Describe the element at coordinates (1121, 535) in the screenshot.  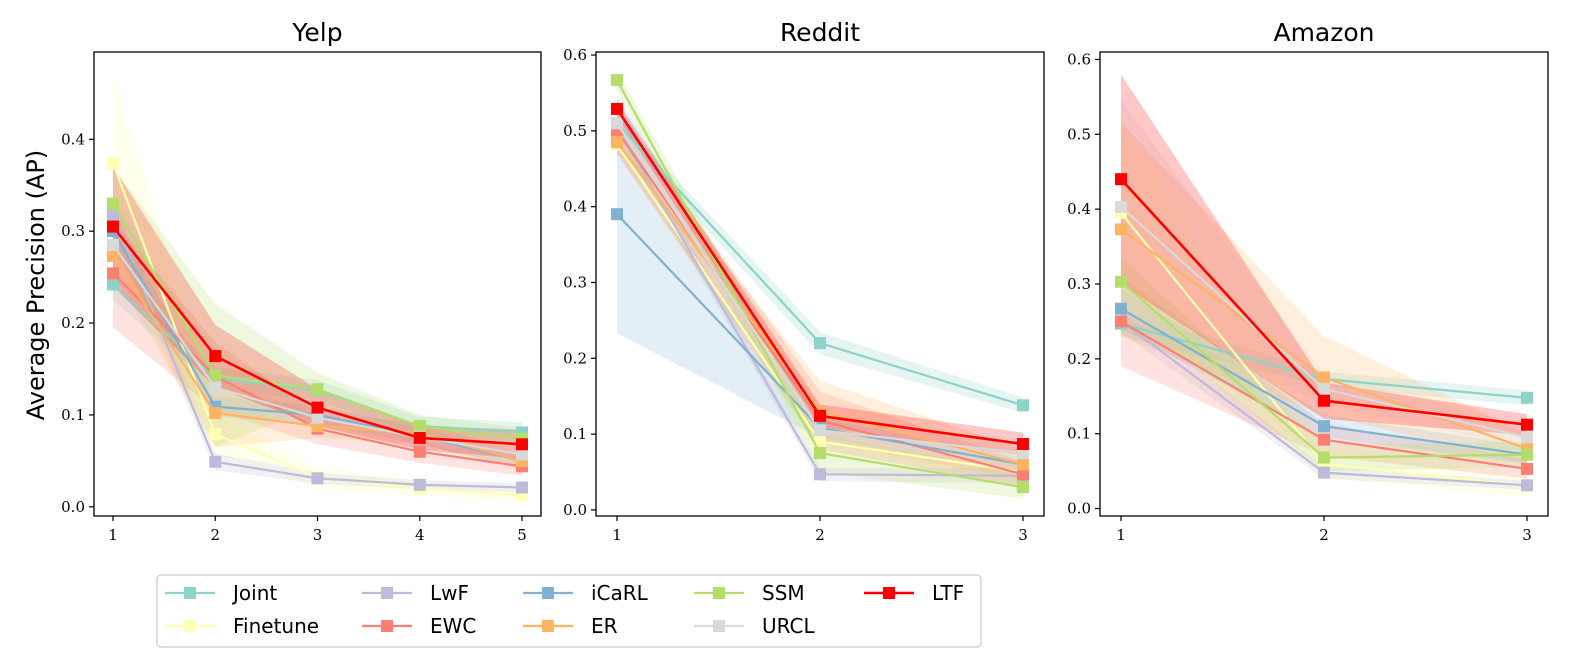
I see `xtick-label-amazon-0: 1` at that location.